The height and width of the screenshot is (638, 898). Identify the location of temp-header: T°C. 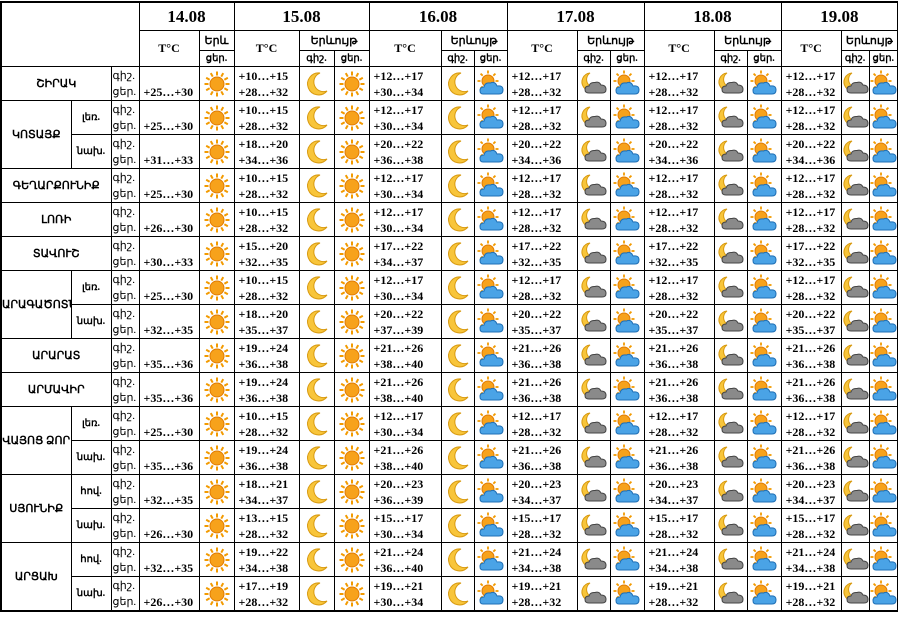
(266, 48).